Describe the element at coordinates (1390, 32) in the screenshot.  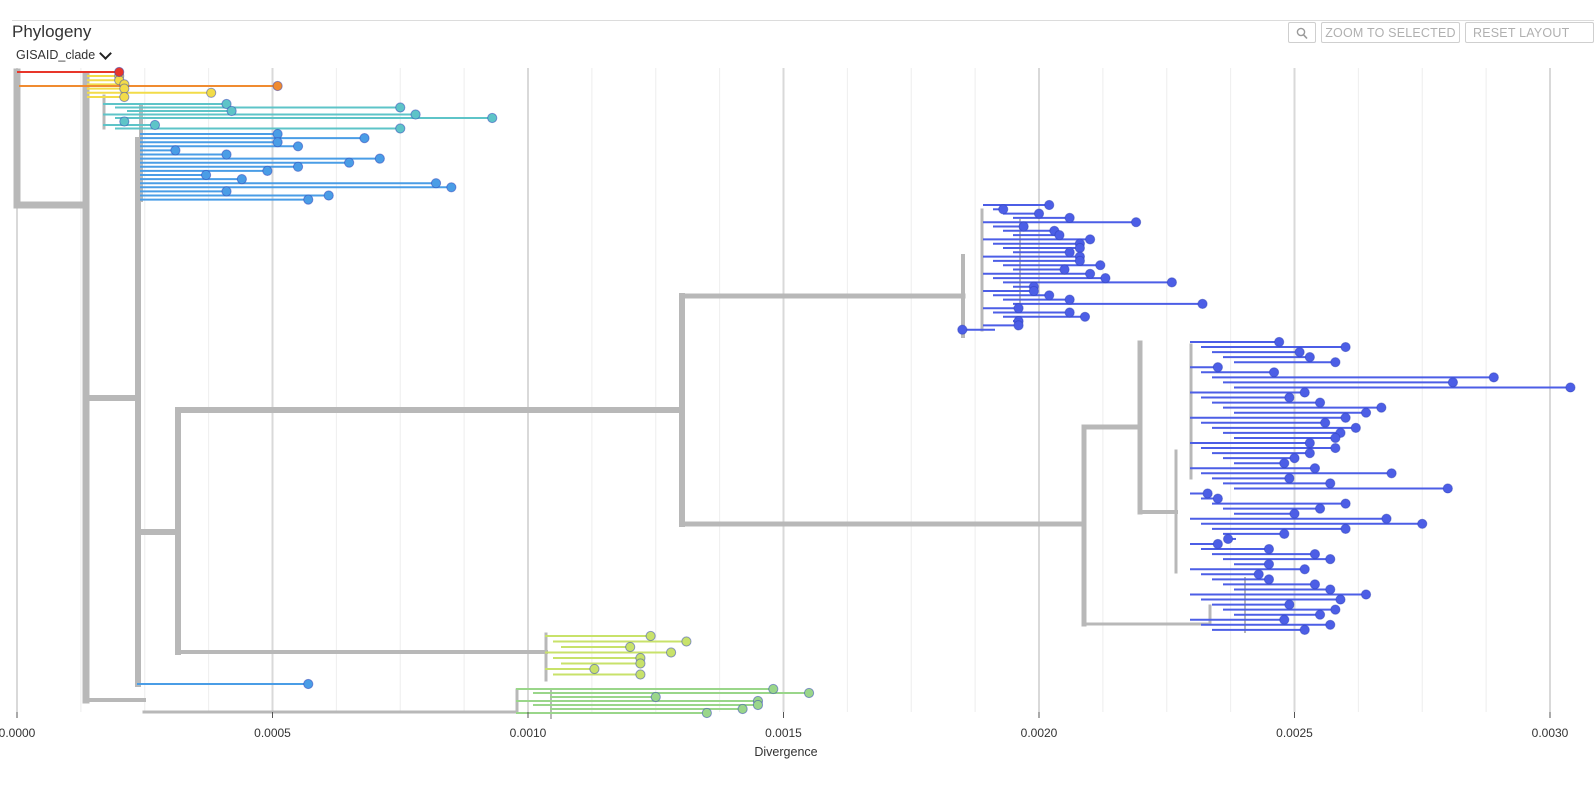
I see `zoom-to-selected-button: ZOOM TO SELECTED` at that location.